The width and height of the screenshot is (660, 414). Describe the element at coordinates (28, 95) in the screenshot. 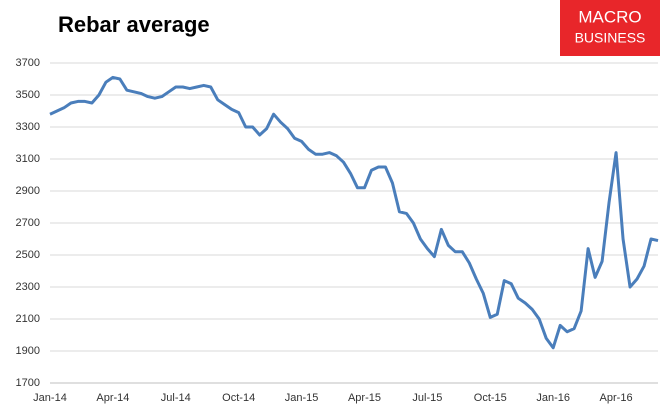

I see `y-tick-label: 3500` at that location.